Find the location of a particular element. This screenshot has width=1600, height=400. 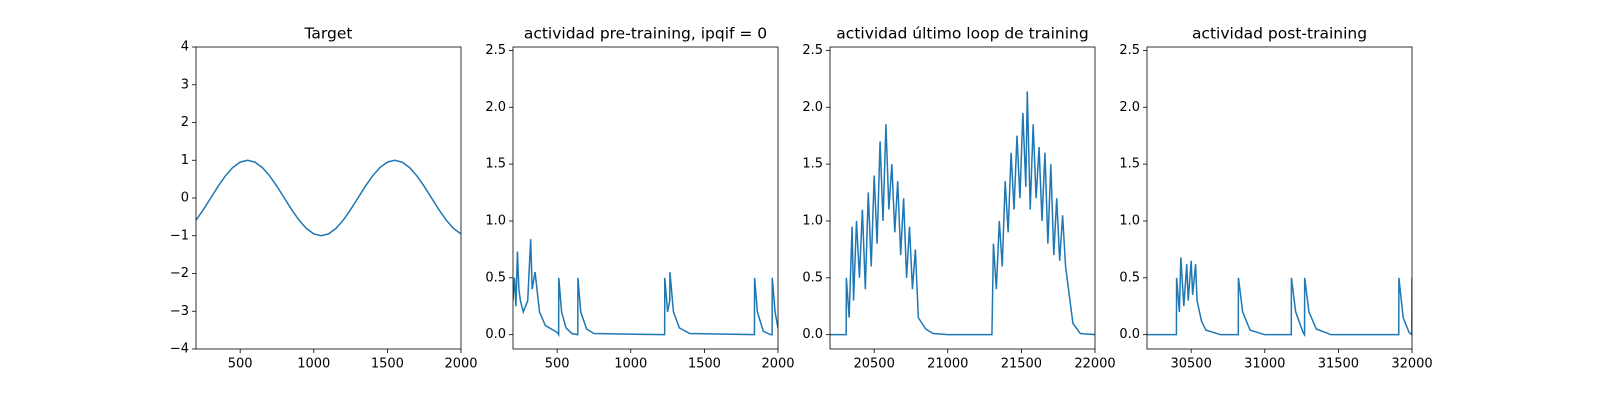

y-tick-label: −3 is located at coordinates (179, 311).